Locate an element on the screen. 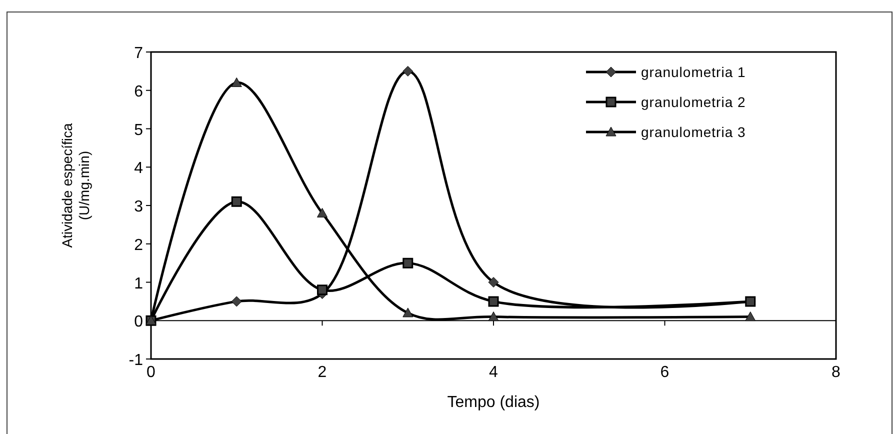  y-tick-label: 4 is located at coordinates (139, 169).